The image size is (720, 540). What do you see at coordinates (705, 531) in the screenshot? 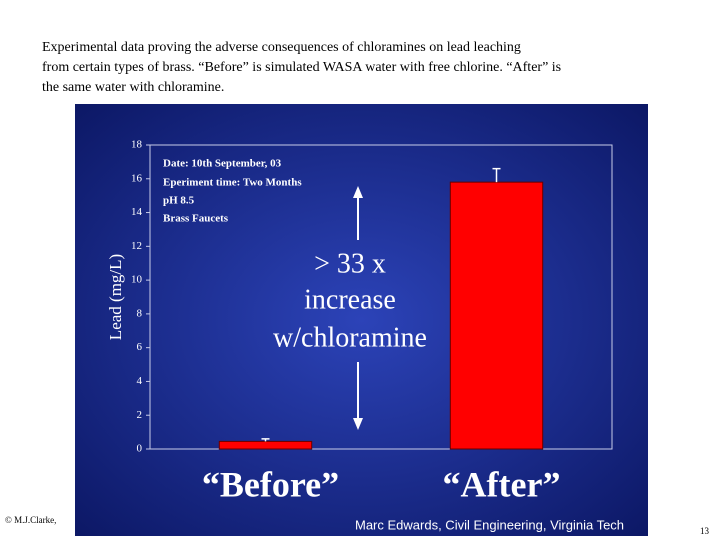
I see `page-number: 13` at bounding box center [705, 531].